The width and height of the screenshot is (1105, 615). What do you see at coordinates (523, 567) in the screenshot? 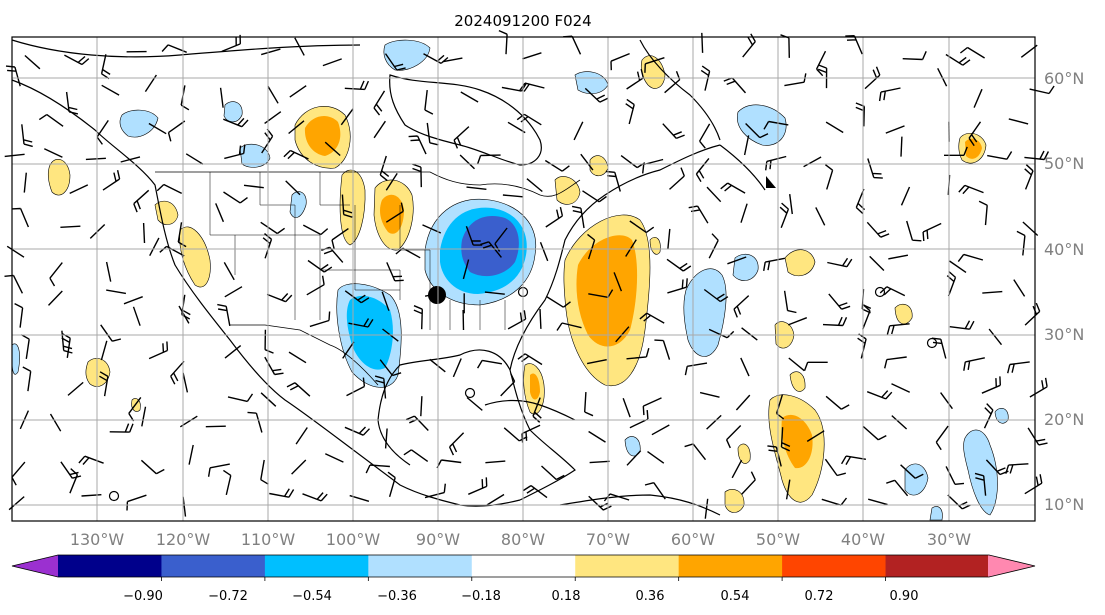
I see `colorbar` at bounding box center [523, 567].